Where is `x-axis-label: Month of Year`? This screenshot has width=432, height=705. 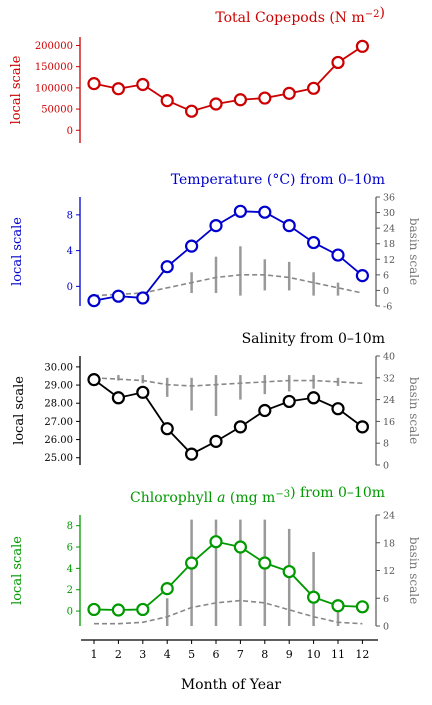
x-axis-label: Month of Year is located at coordinates (231, 685).